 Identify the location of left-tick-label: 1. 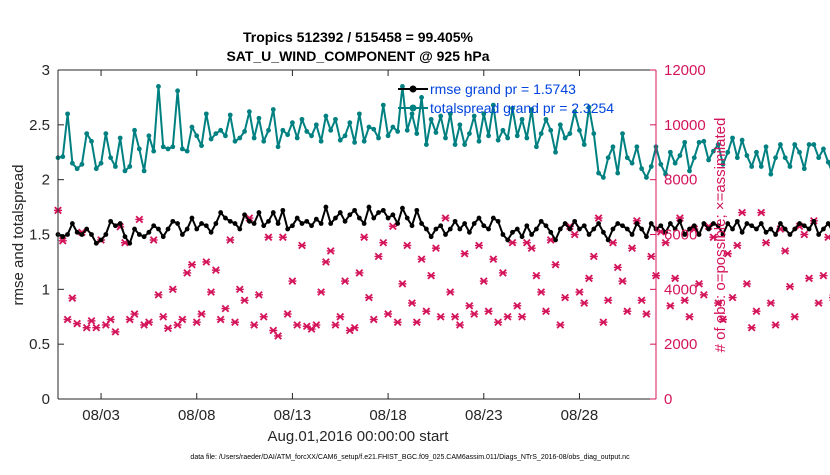
(46, 289).